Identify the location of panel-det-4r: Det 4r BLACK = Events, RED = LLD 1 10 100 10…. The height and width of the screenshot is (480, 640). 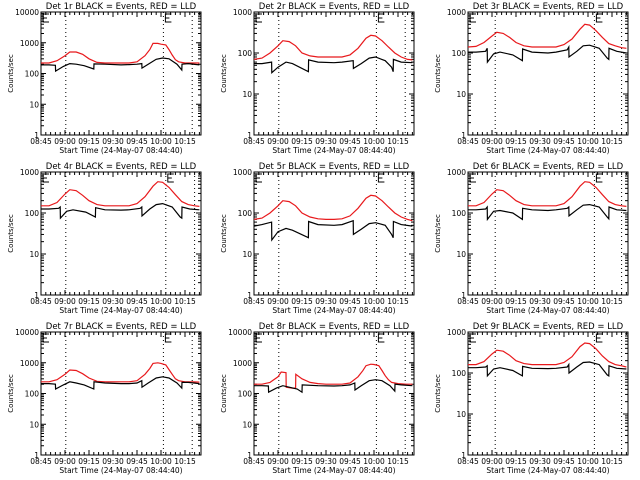
(104, 238).